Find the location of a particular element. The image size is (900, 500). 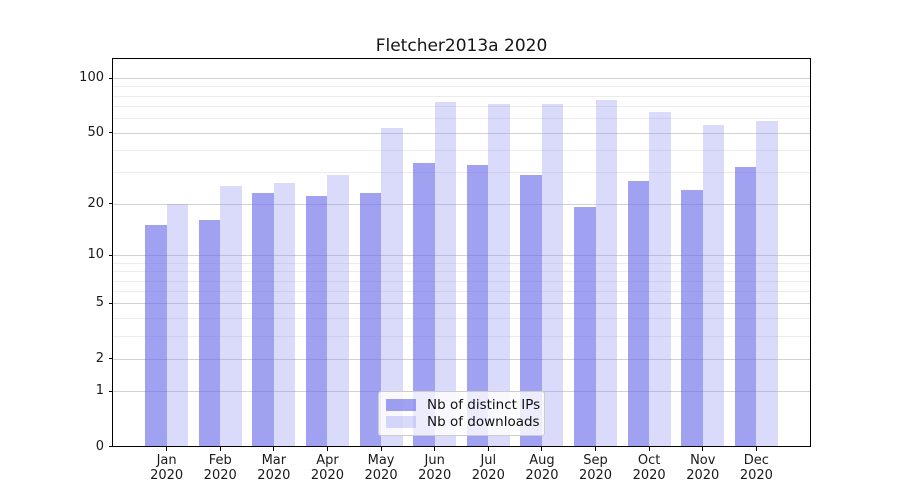

bar-downloads-apr is located at coordinates (338, 311).